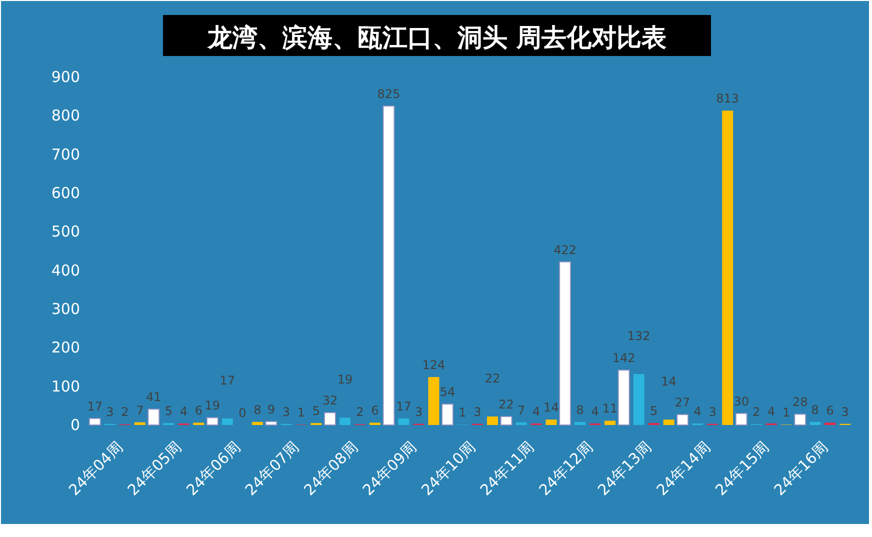 The image size is (872, 537). I want to click on data-label: 422, so click(565, 249).